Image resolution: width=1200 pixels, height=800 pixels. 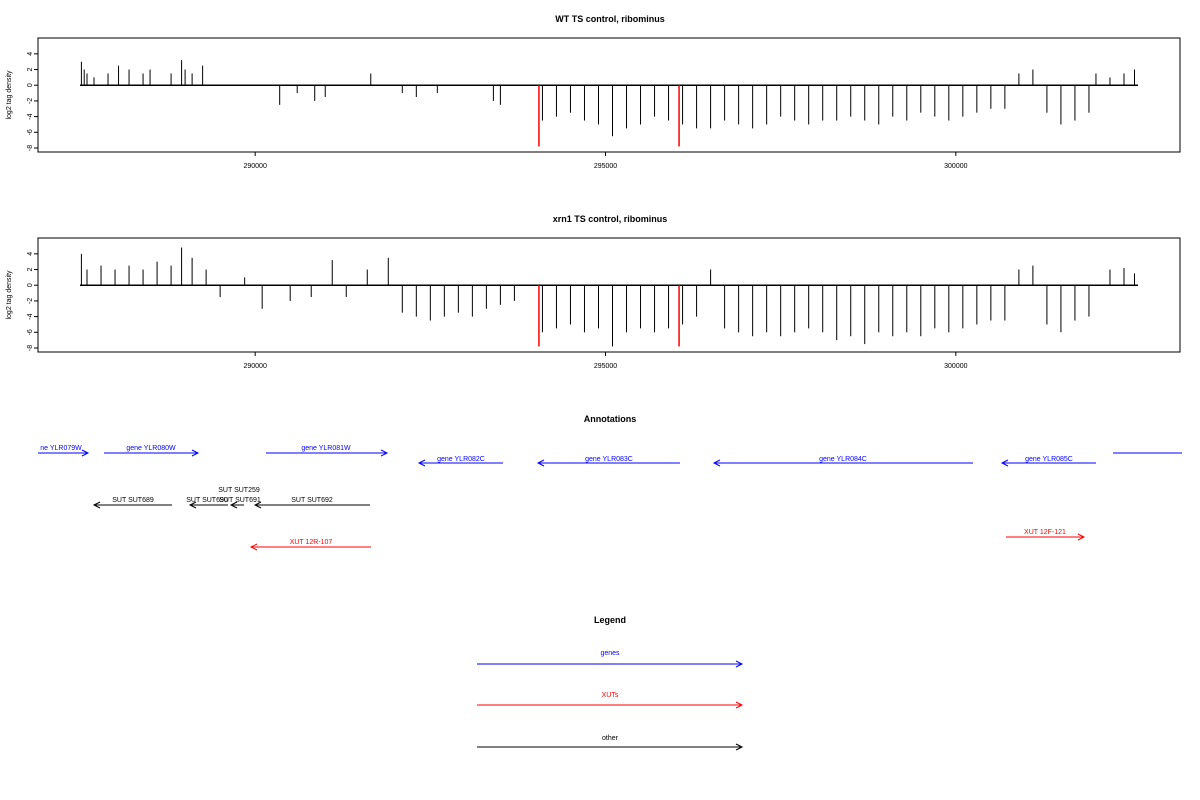 What do you see at coordinates (9, 95) in the screenshot?
I see `wt-y-axis-label: log2 tag density` at bounding box center [9, 95].